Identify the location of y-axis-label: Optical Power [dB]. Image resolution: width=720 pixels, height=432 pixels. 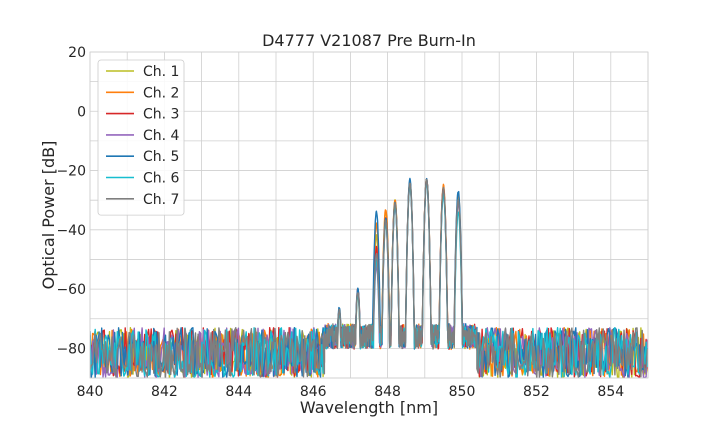
(48, 215).